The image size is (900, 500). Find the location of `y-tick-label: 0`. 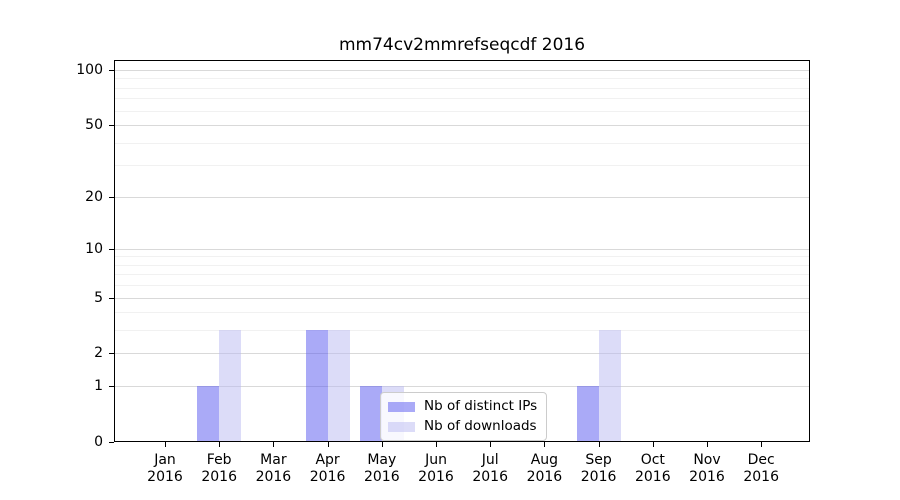

y-tick-label: 0 is located at coordinates (98, 442).